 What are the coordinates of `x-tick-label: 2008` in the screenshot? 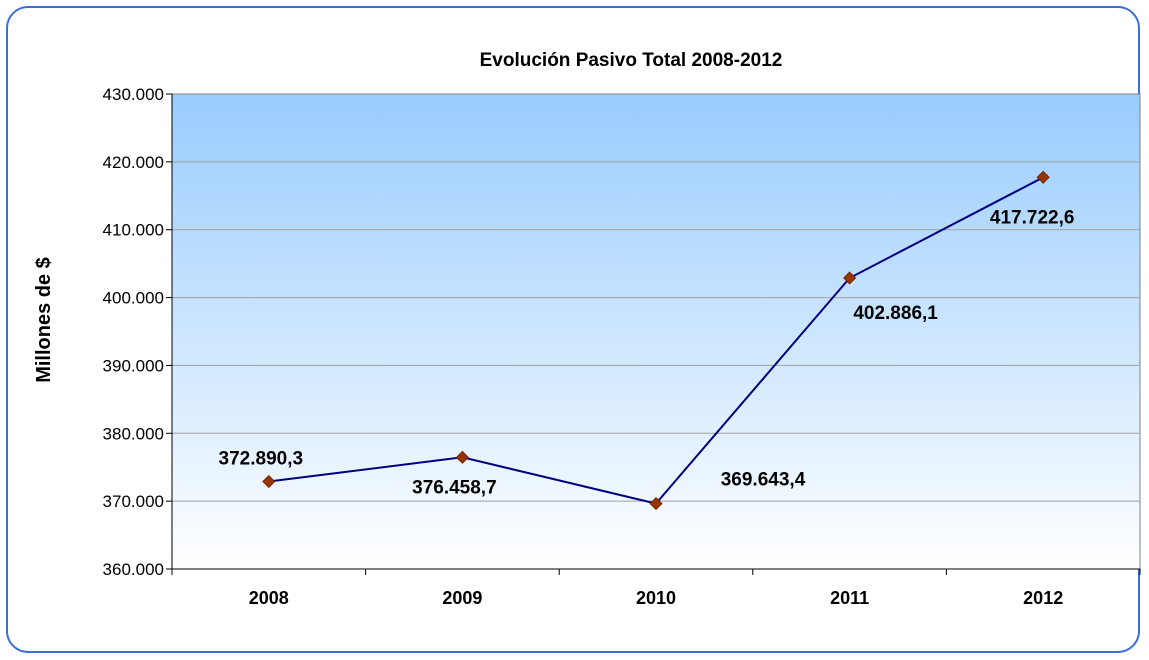 It's located at (269, 598).